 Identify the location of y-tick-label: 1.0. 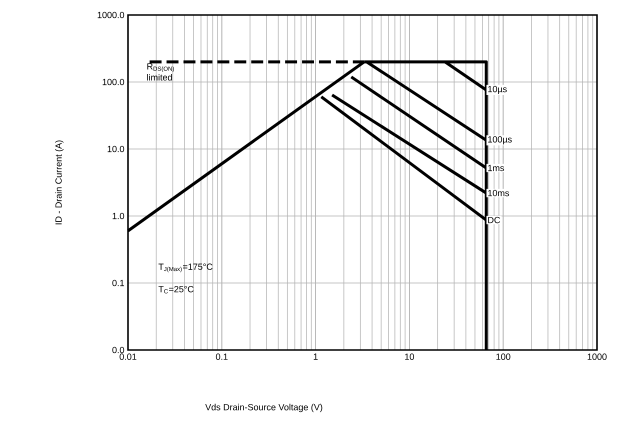
(118, 216).